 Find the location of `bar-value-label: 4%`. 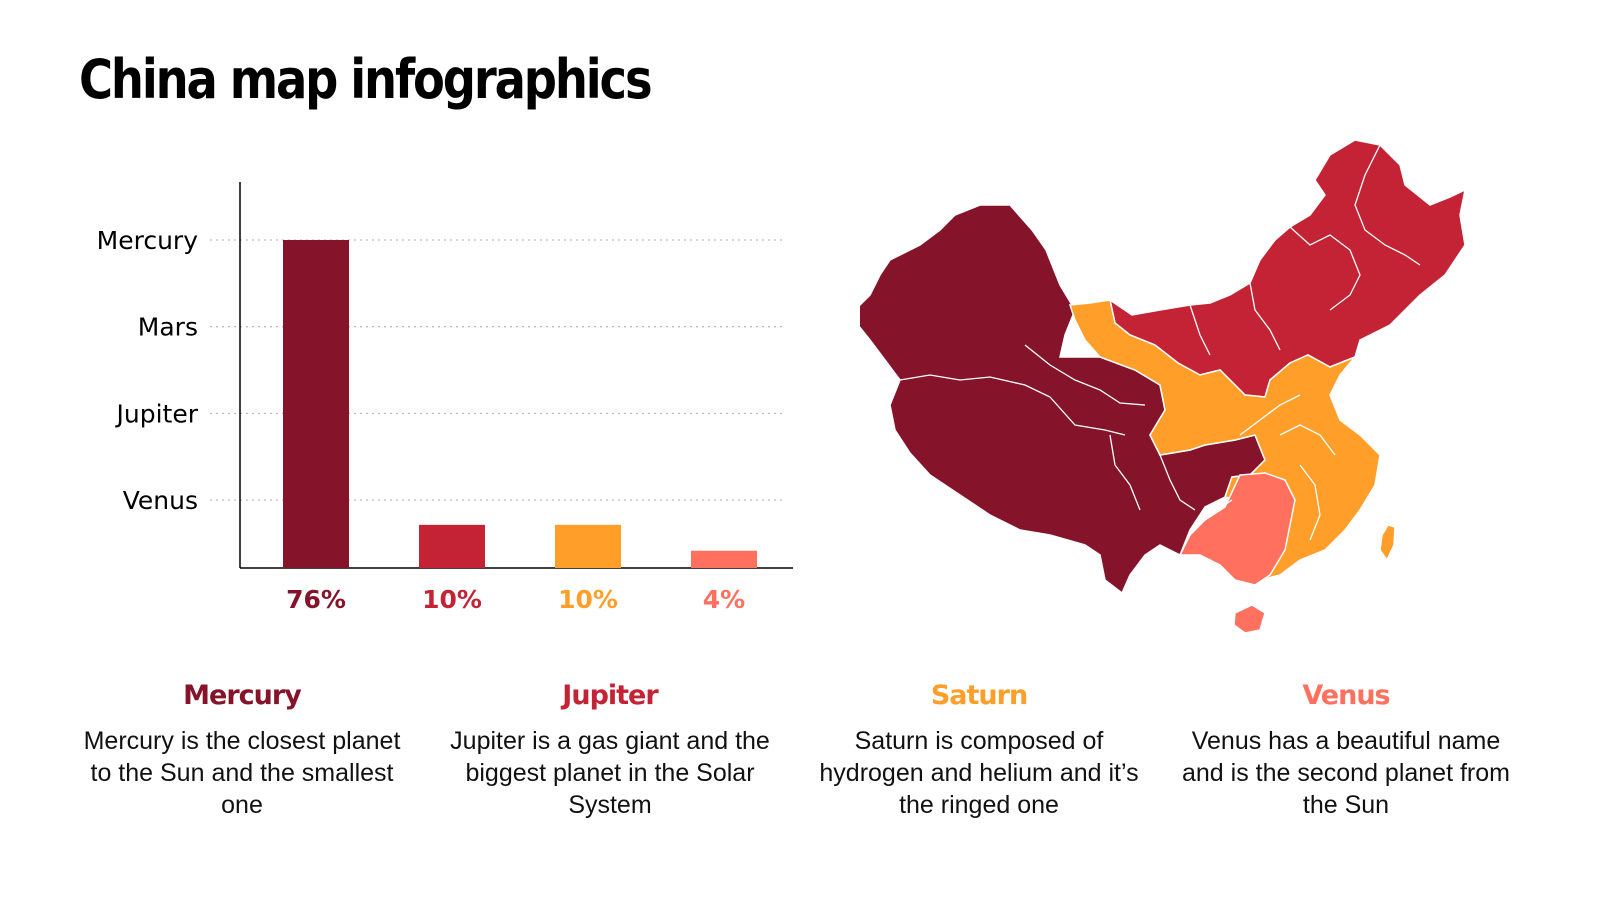

bar-value-label: 4% is located at coordinates (724, 599).